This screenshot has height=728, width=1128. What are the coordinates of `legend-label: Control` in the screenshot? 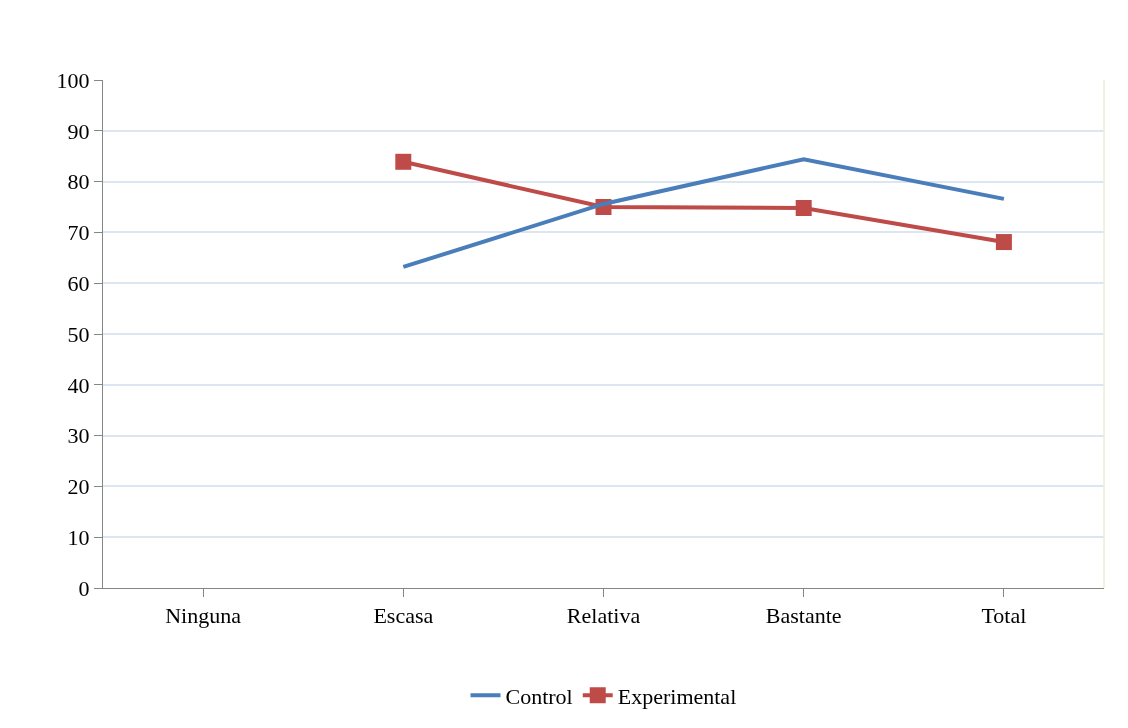 It's located at (539, 696).